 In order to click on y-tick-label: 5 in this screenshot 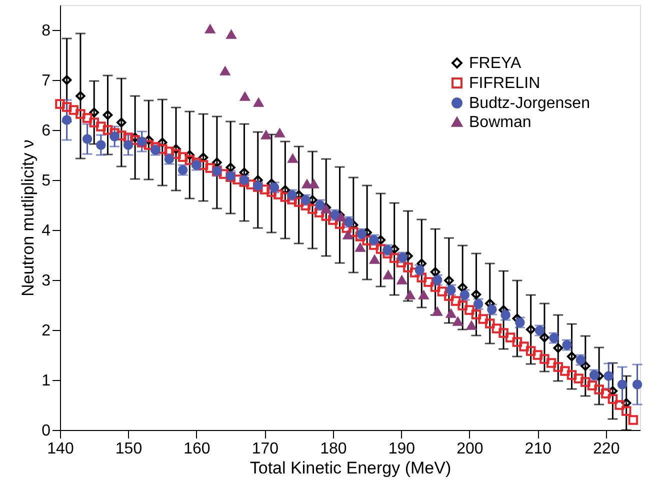, I will do `click(46, 181)`.